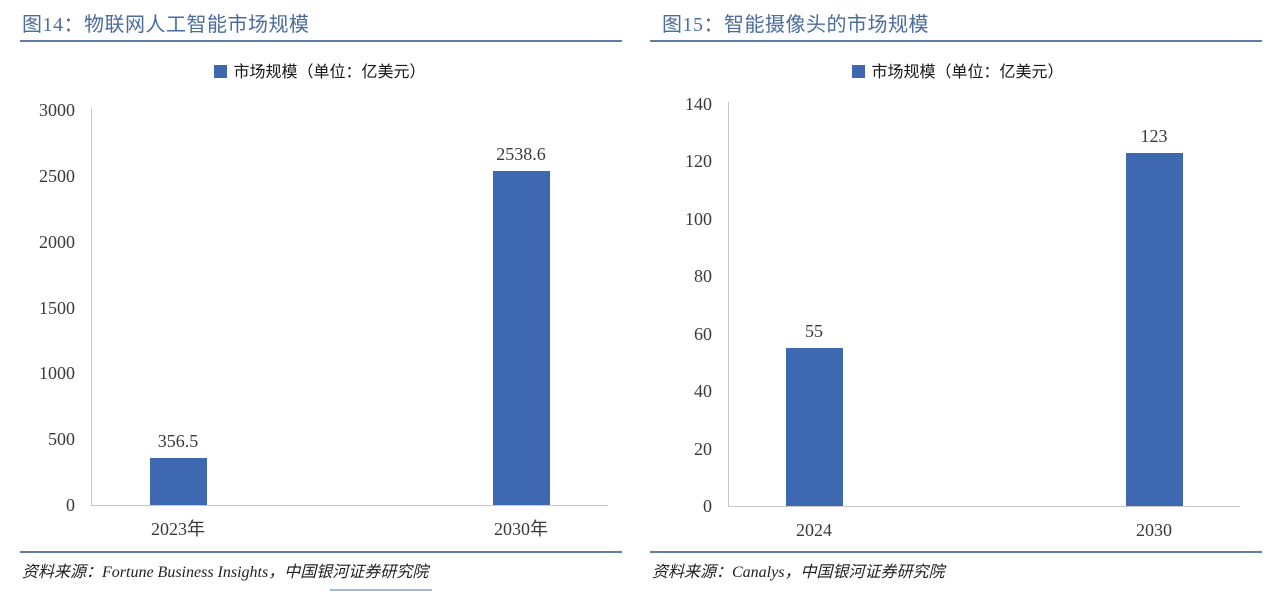 The image size is (1282, 592). I want to click on y-axis-tick-label: 120, so click(698, 161).